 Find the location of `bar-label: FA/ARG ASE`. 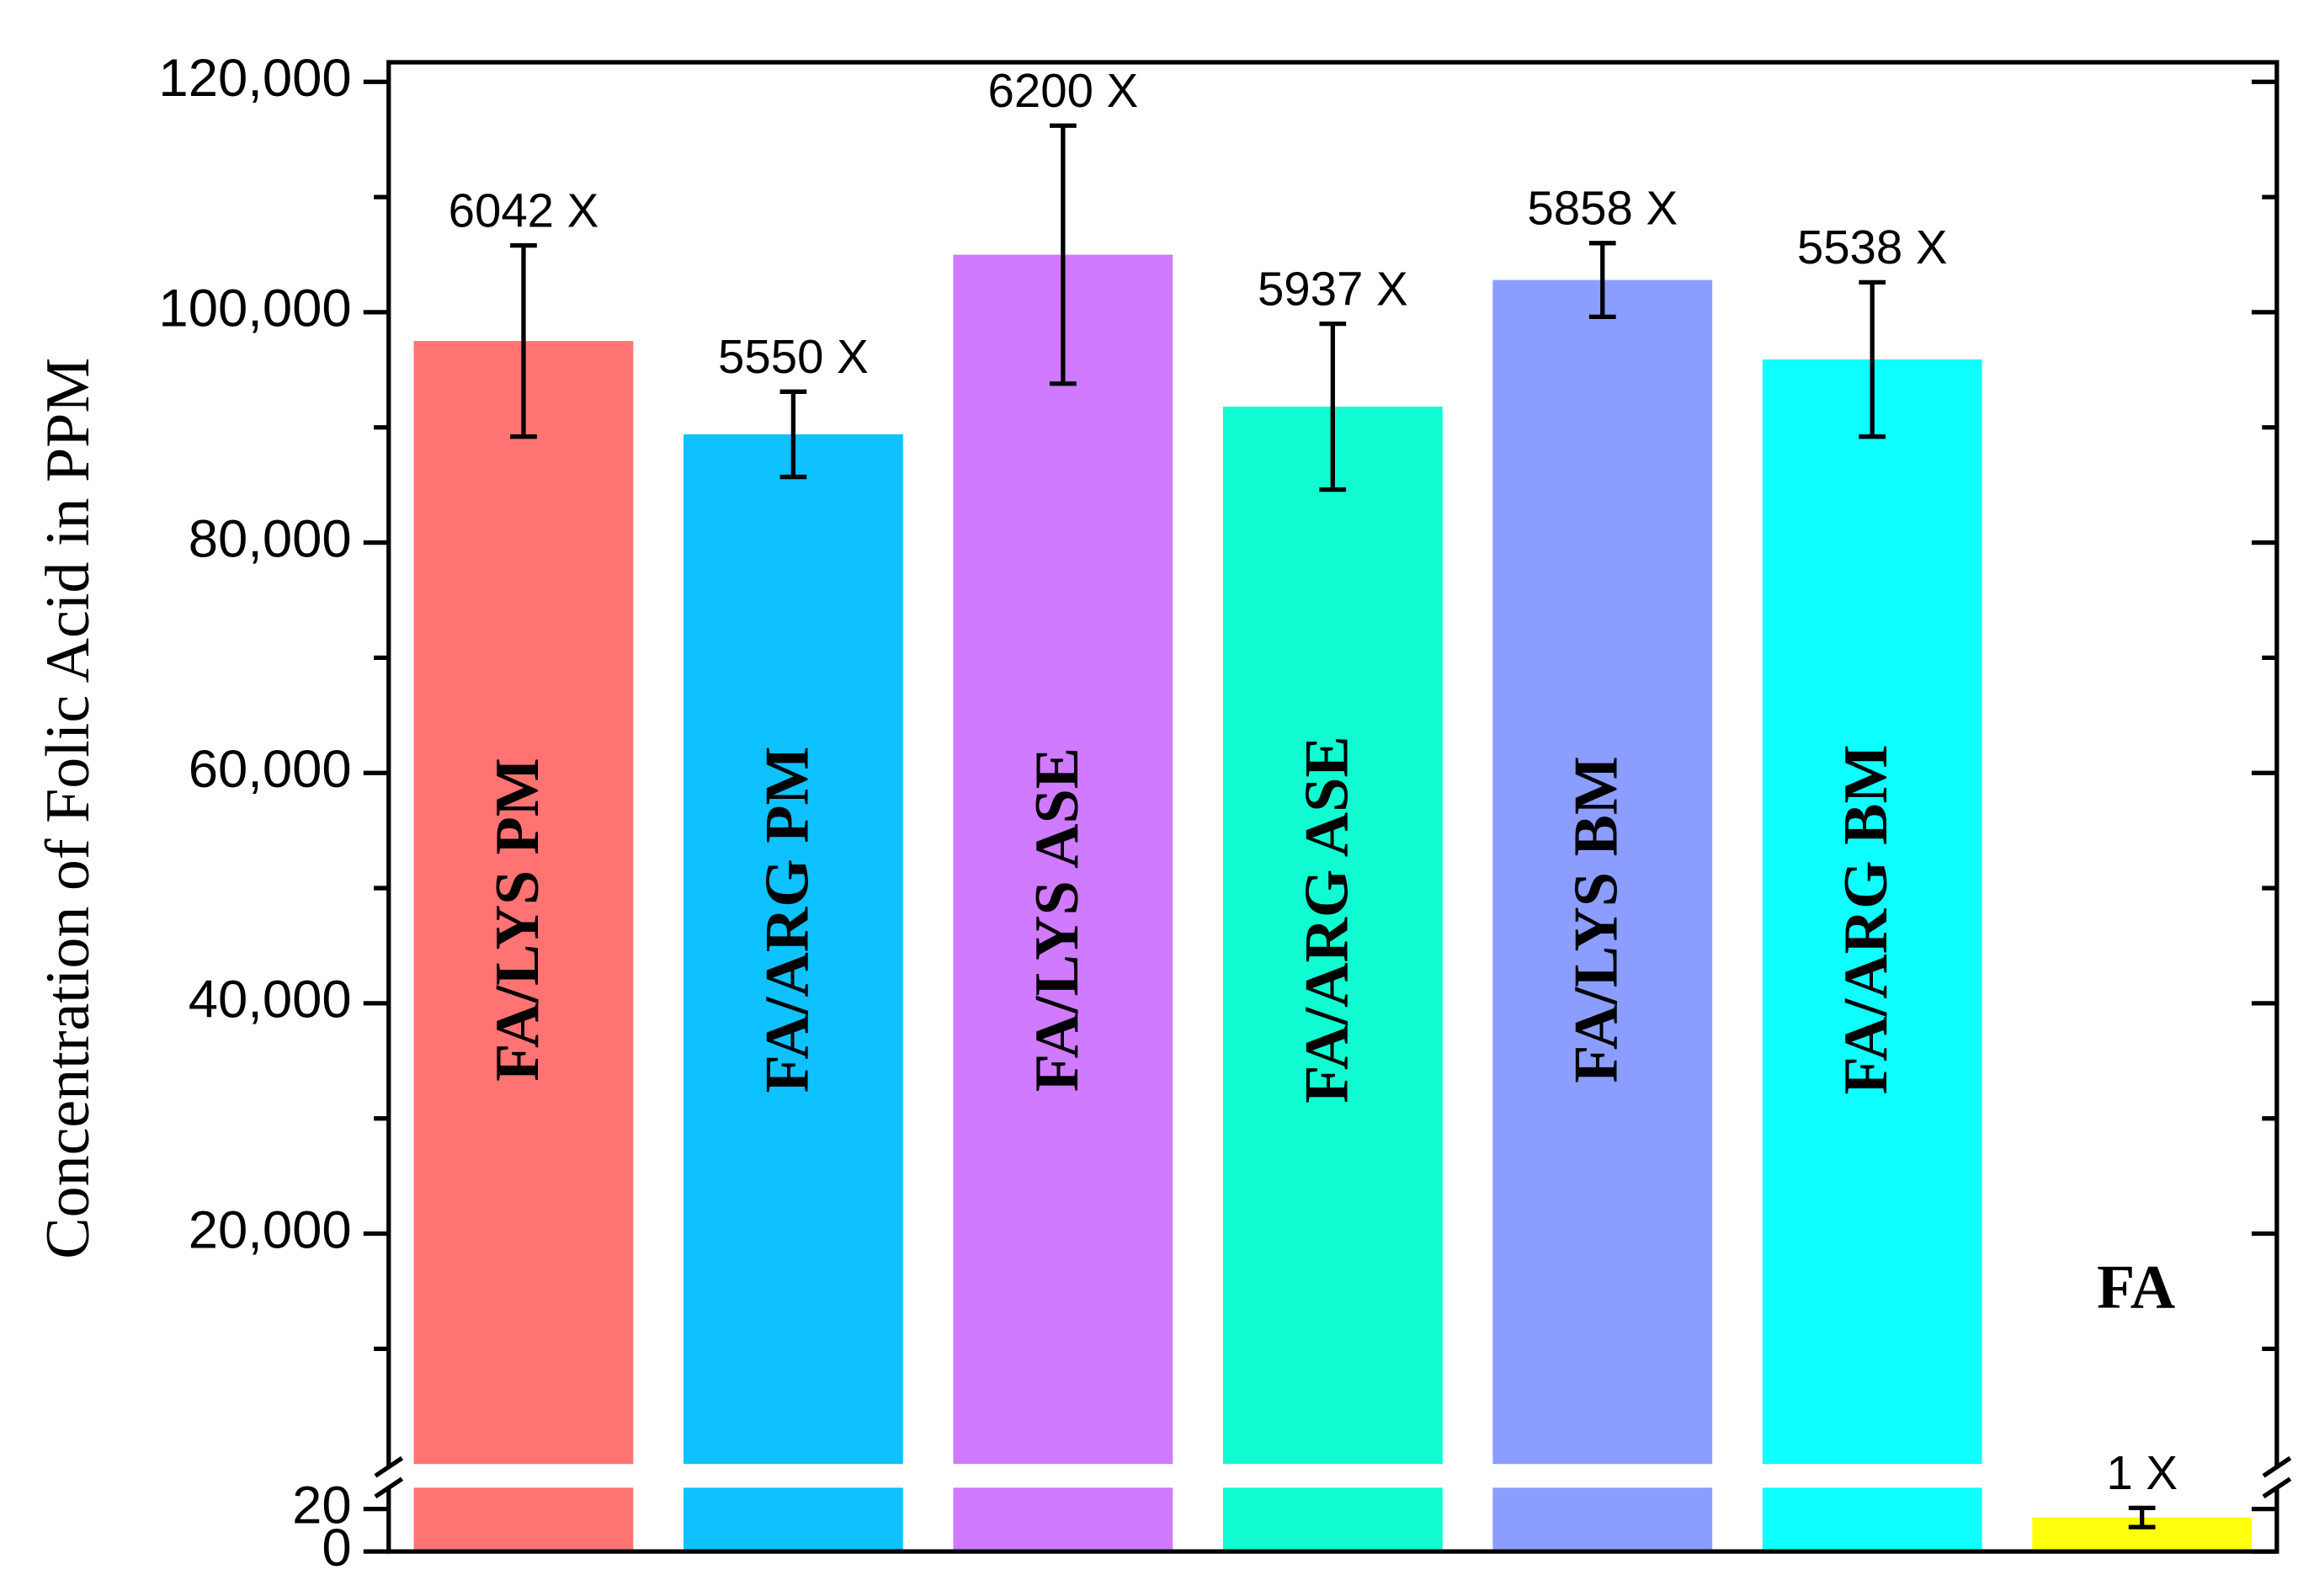

bar-label: FA/ARG ASE is located at coordinates (1326, 920).